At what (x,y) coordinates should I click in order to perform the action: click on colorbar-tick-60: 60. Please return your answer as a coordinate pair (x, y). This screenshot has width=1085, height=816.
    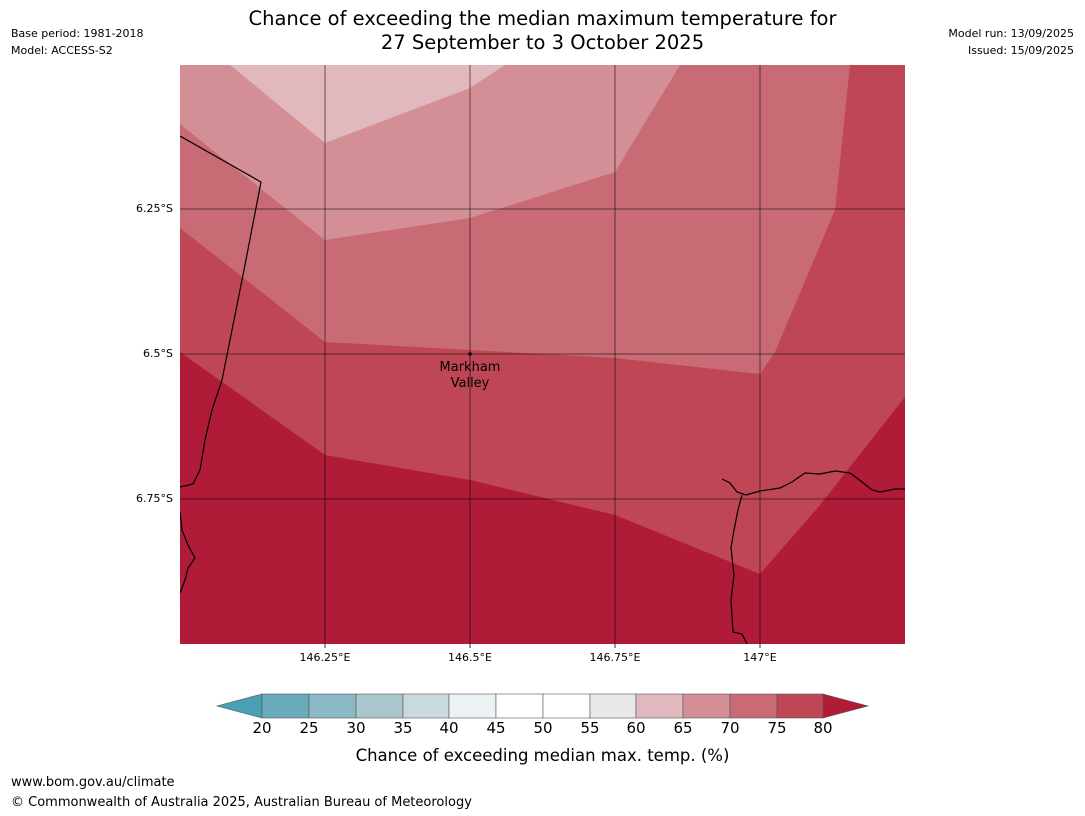
    Looking at the image, I should click on (636, 728).